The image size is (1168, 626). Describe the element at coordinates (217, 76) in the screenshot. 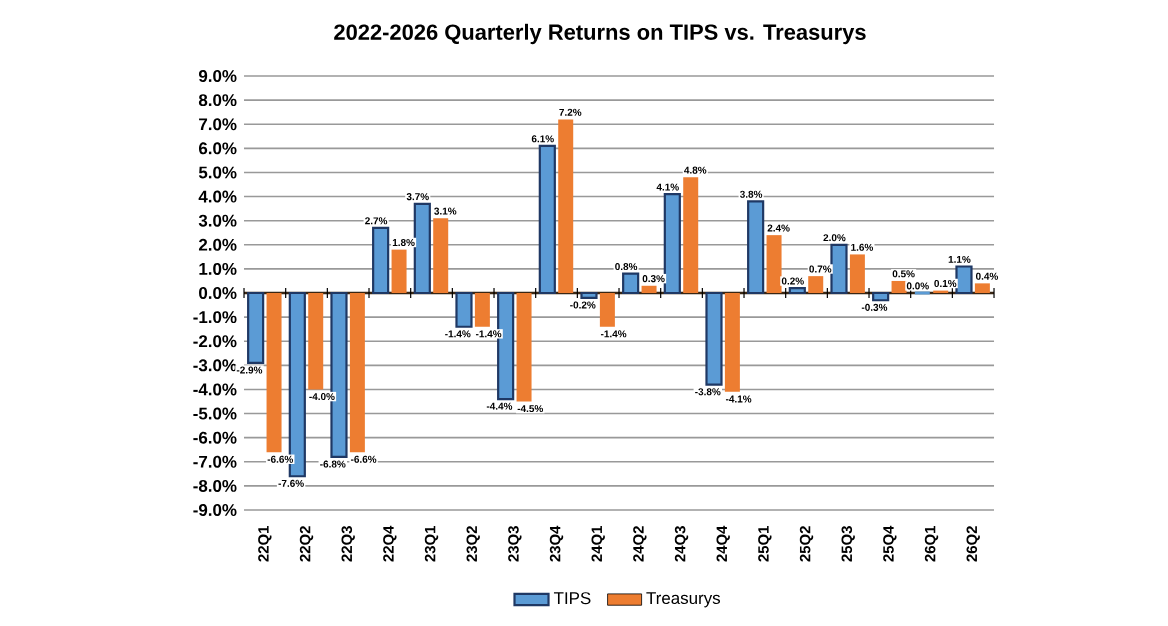

I see `y-tick-label: 9.0%` at that location.